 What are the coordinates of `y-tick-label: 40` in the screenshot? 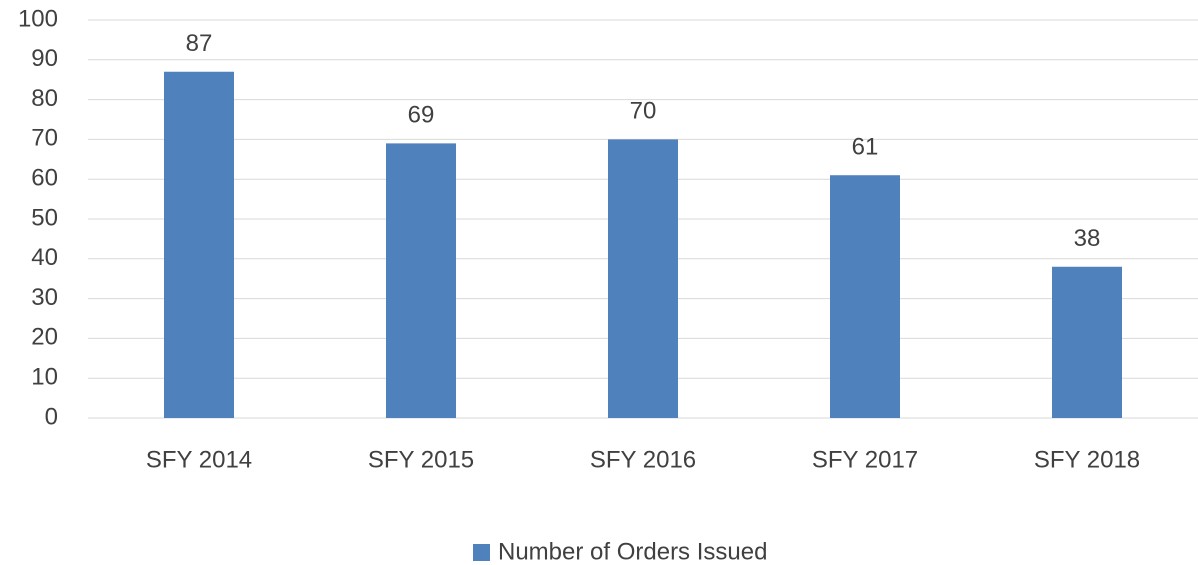 It's located at (44, 257).